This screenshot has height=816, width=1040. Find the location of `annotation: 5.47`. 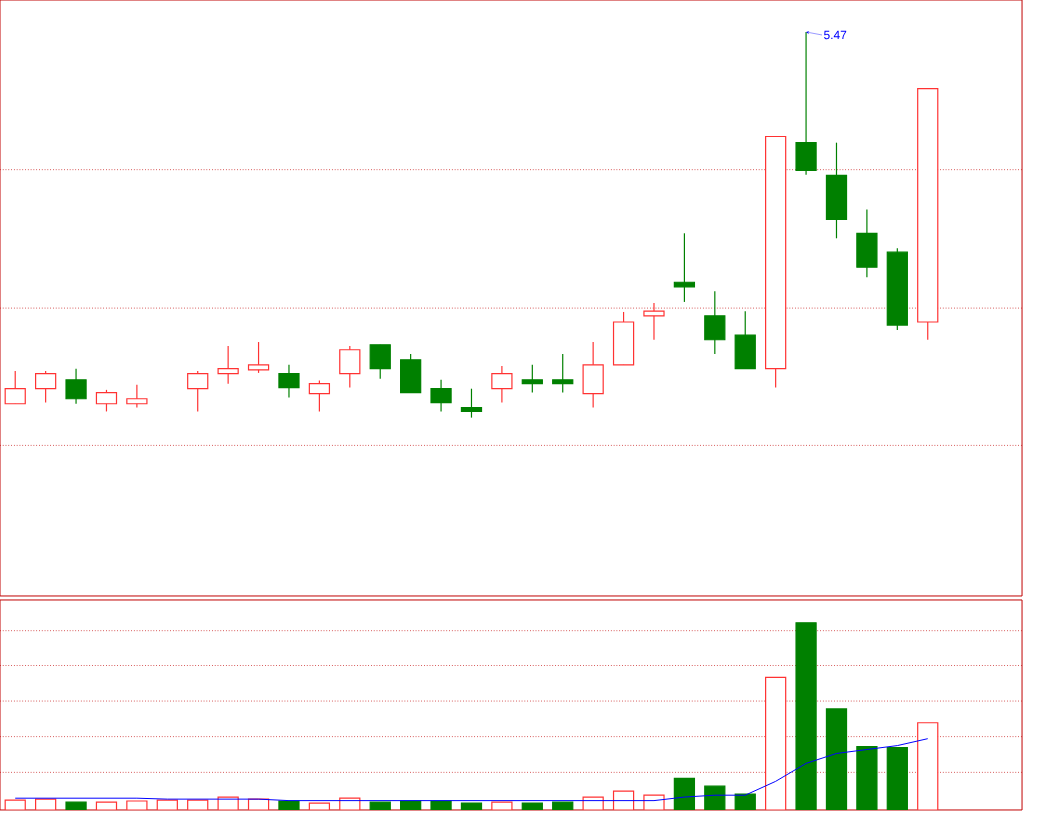

annotation: 5.47 is located at coordinates (835, 35).